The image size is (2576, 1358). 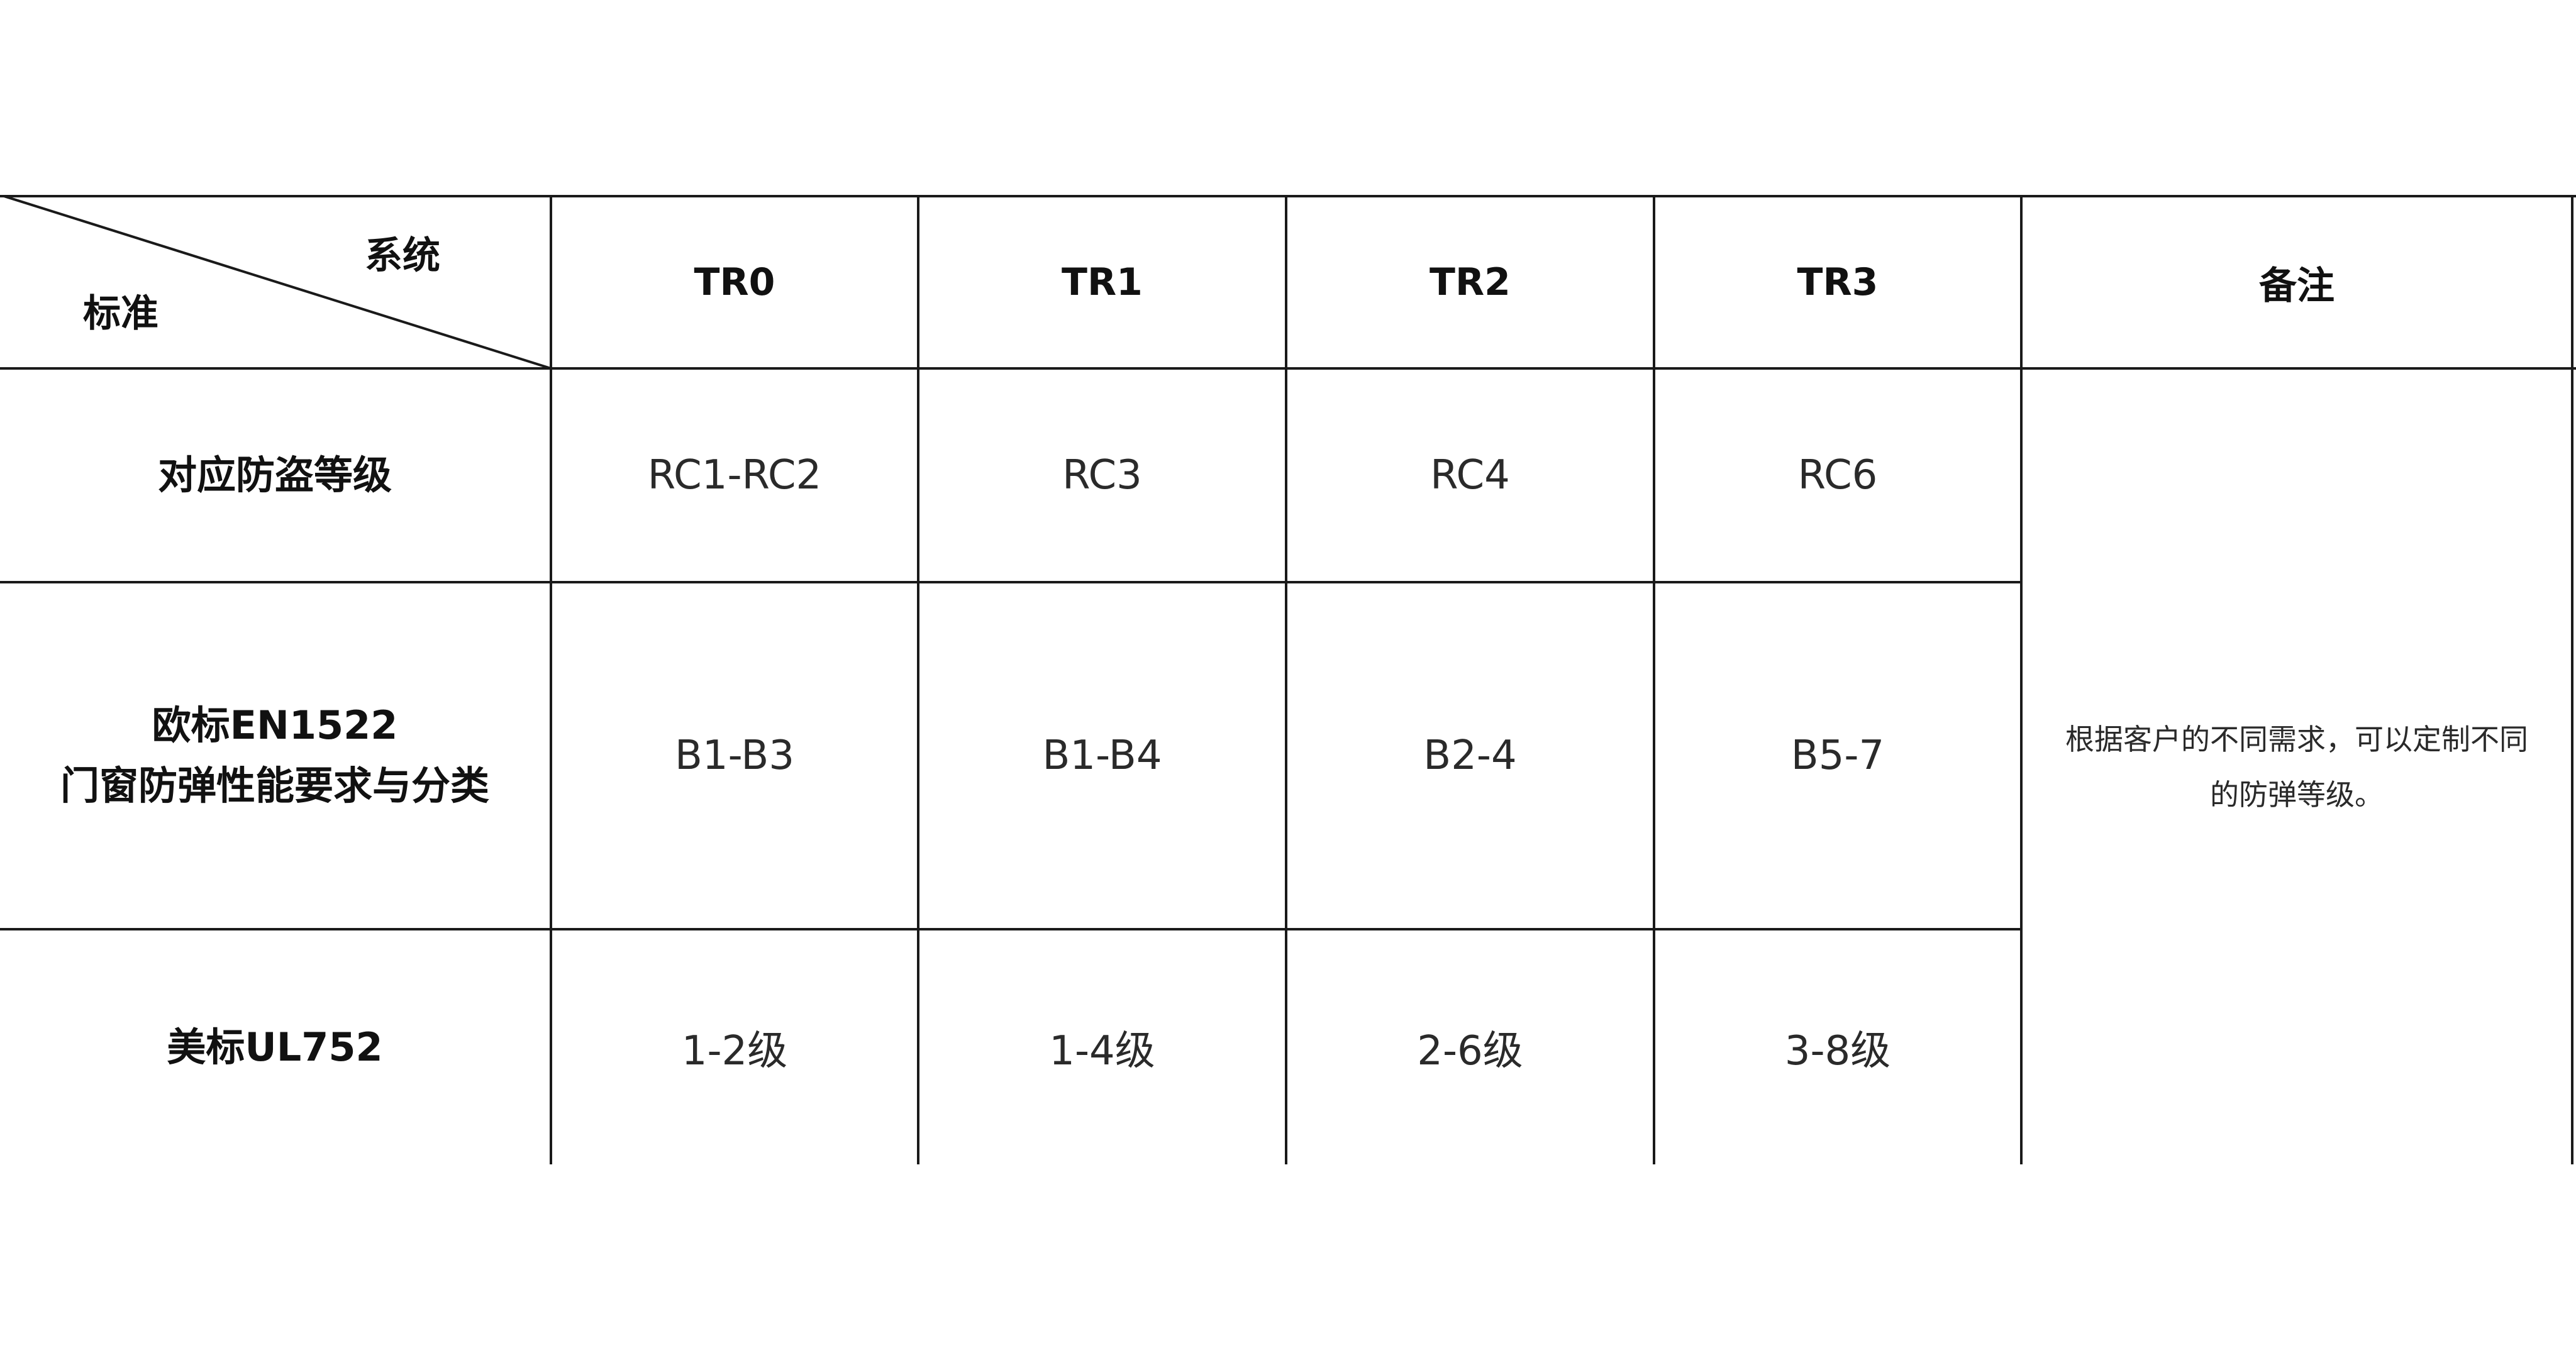 What do you see at coordinates (1470, 475) in the screenshot?
I see `table-cell: RC4` at bounding box center [1470, 475].